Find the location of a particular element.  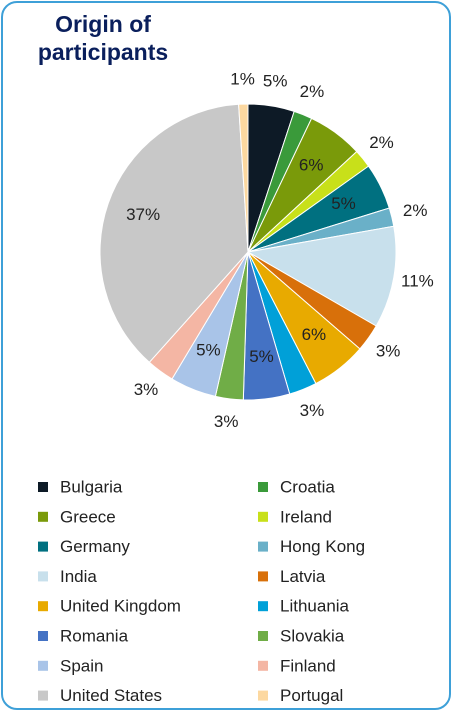

legend-label: Ireland is located at coordinates (306, 516).